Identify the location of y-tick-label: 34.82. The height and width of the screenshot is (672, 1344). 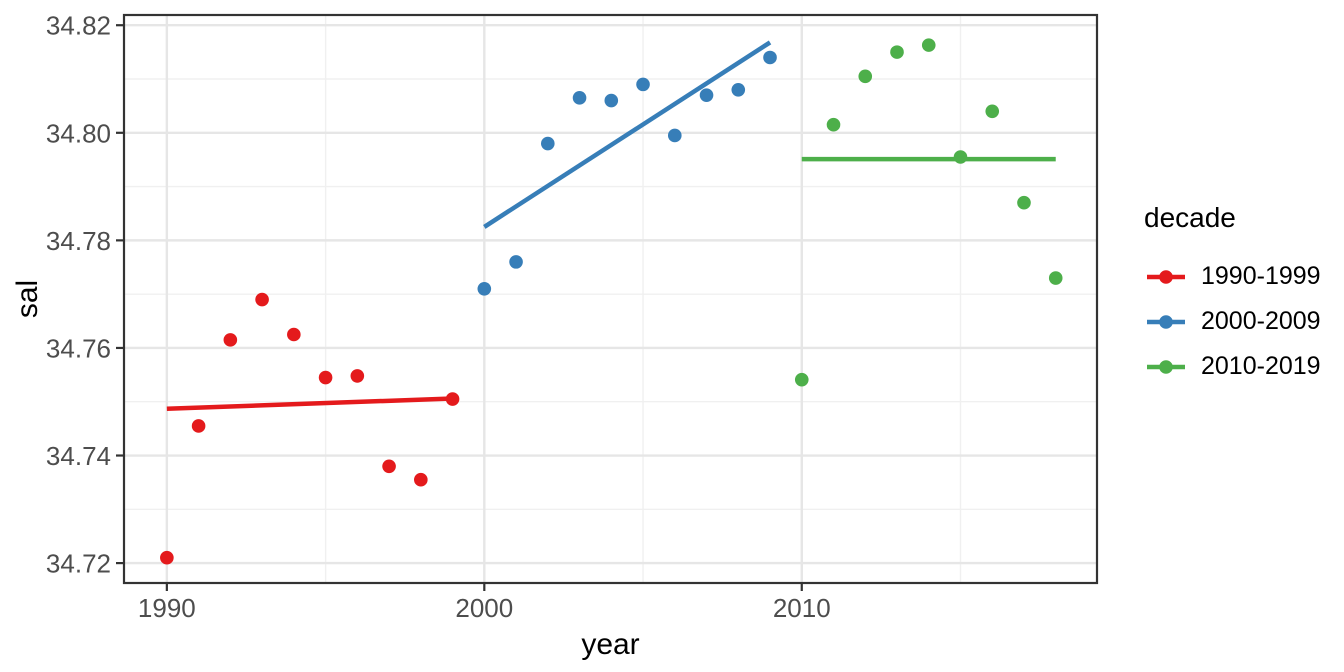
(78, 26).